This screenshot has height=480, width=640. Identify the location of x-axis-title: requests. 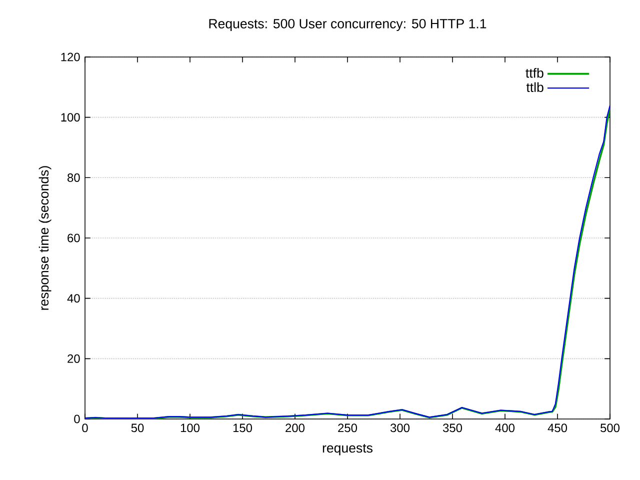
(347, 450).